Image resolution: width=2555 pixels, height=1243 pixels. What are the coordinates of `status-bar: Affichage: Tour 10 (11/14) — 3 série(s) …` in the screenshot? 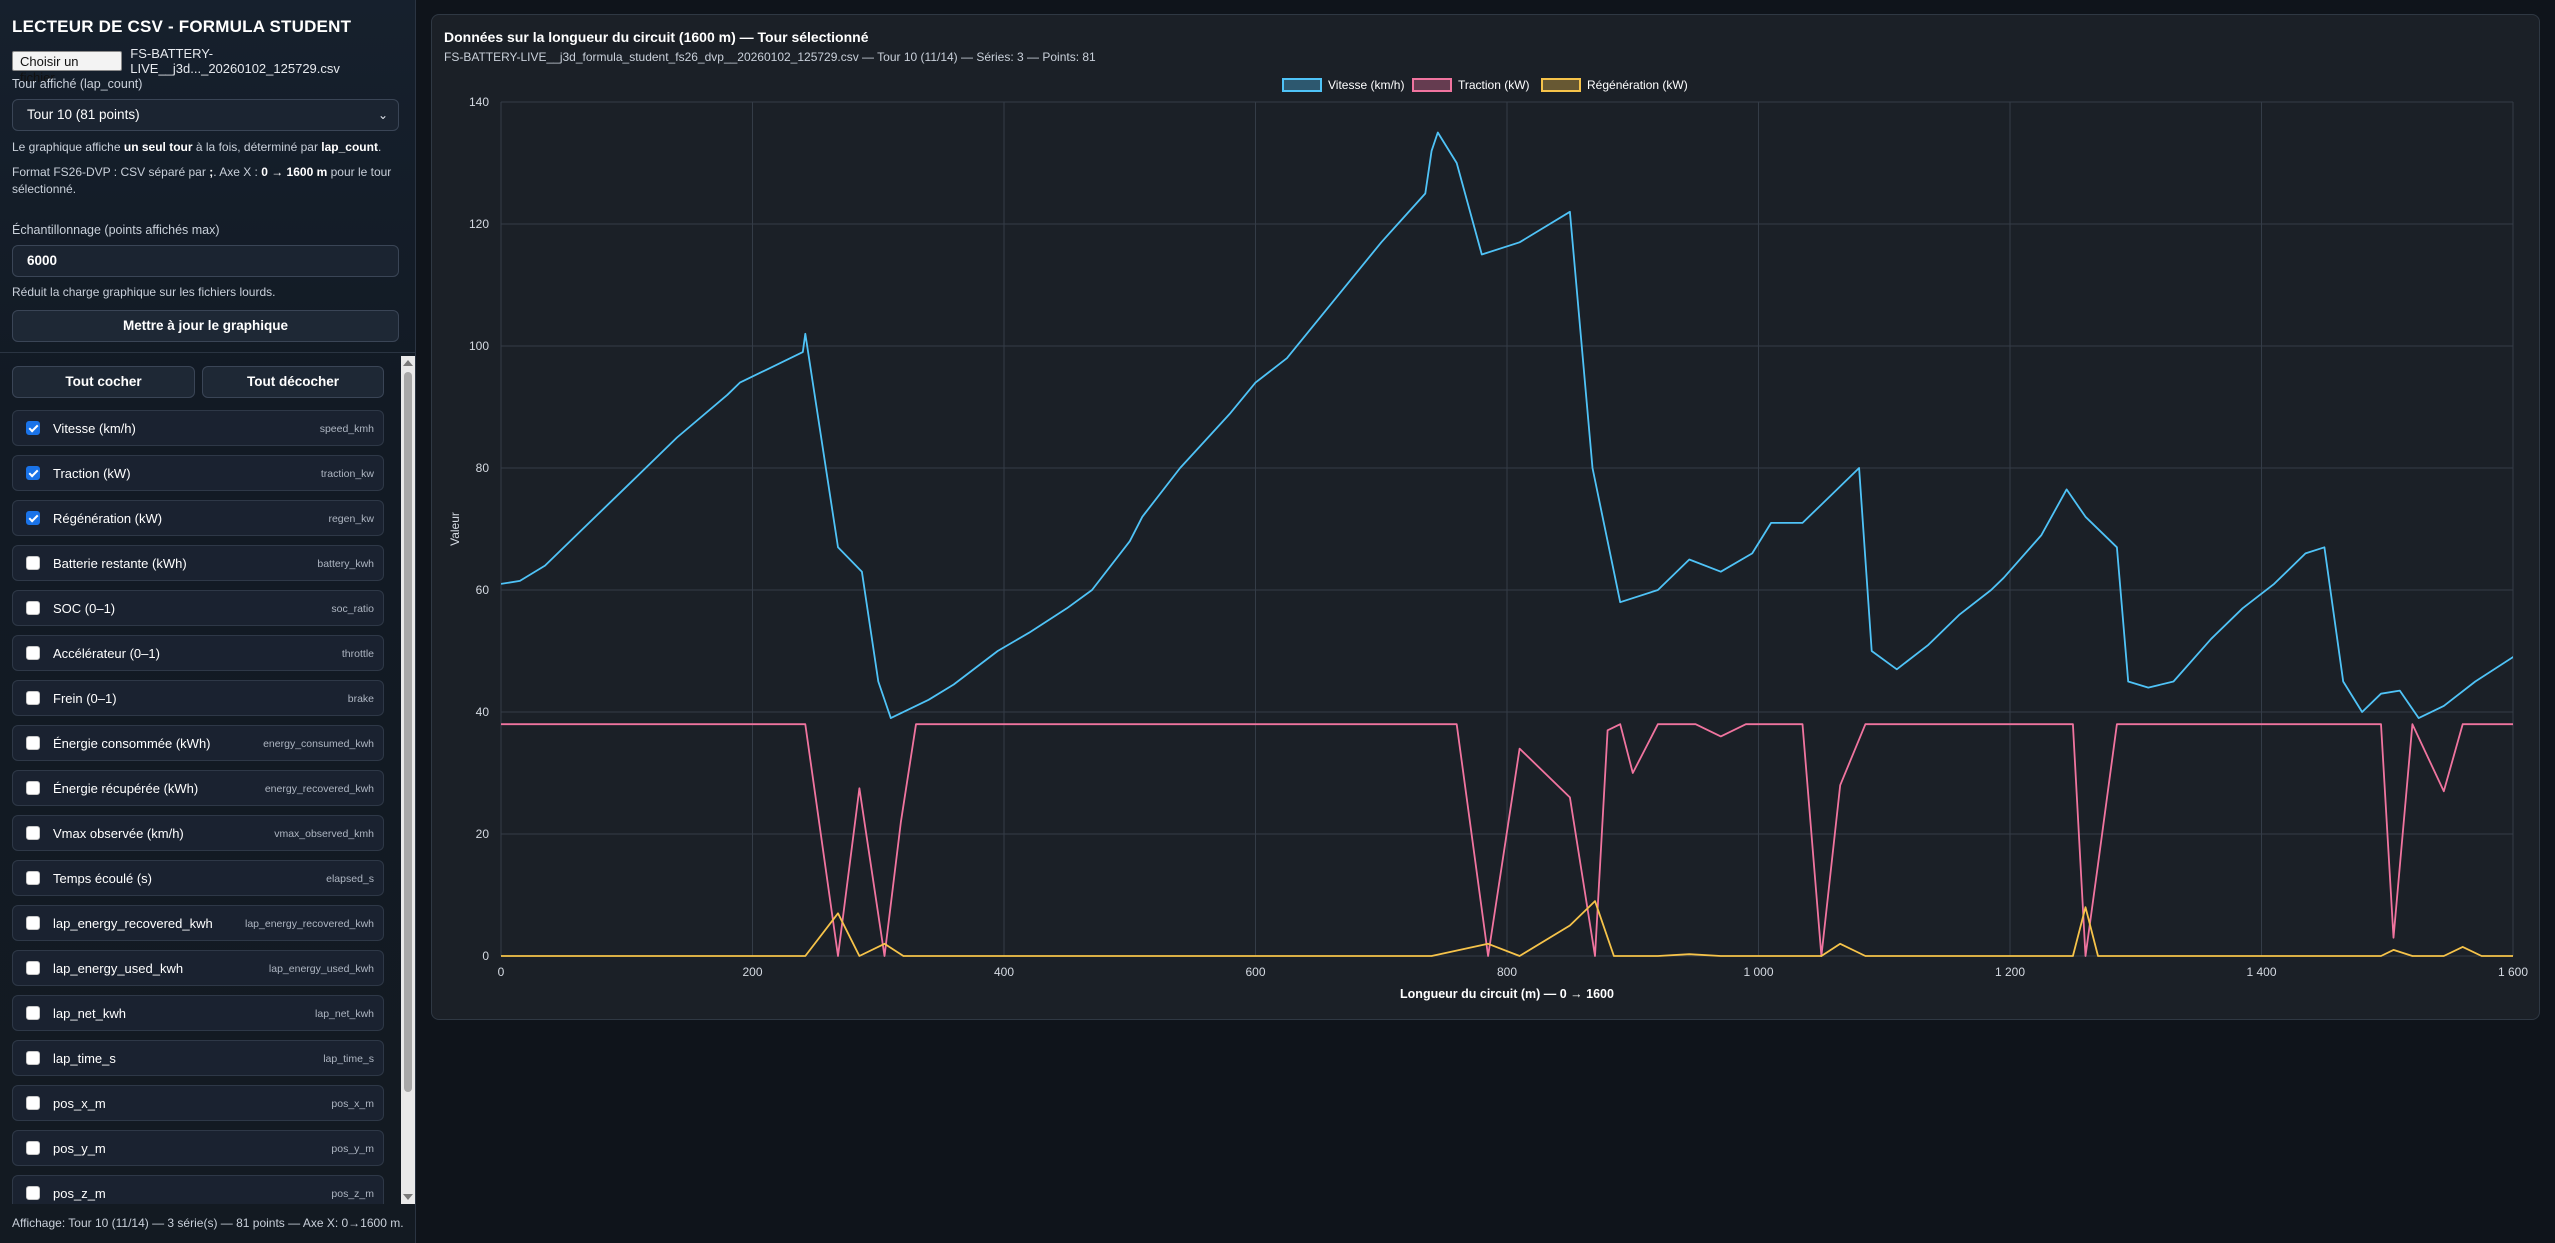 It's located at (208, 1223).